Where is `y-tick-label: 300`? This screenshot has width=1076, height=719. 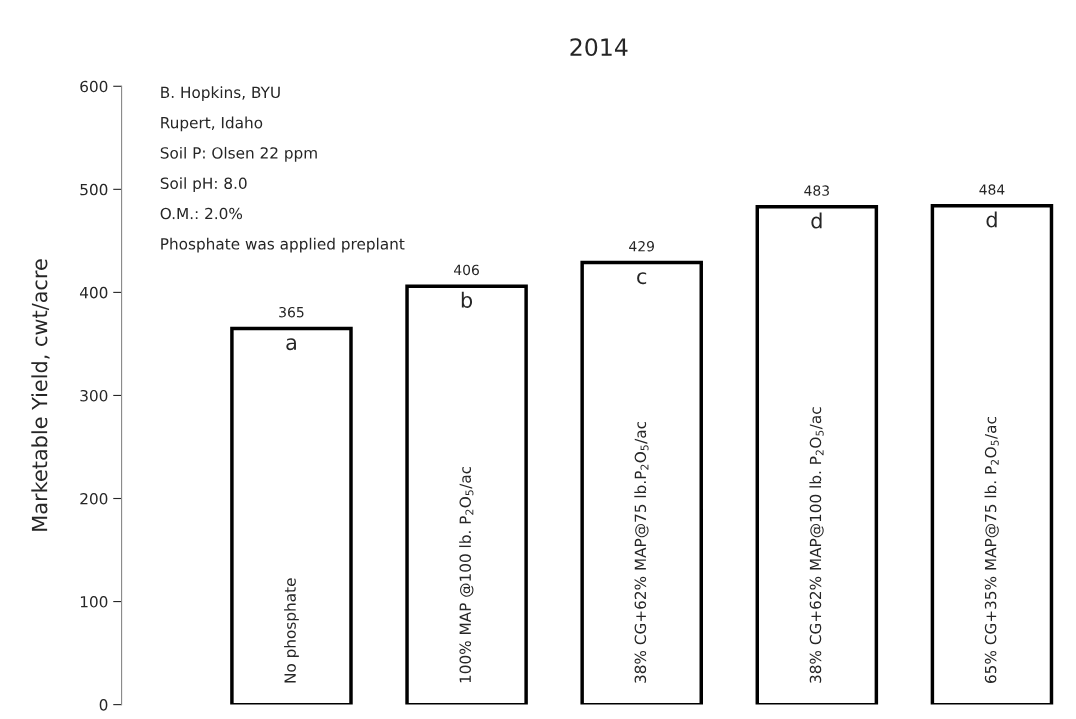 y-tick-label: 300 is located at coordinates (94, 395).